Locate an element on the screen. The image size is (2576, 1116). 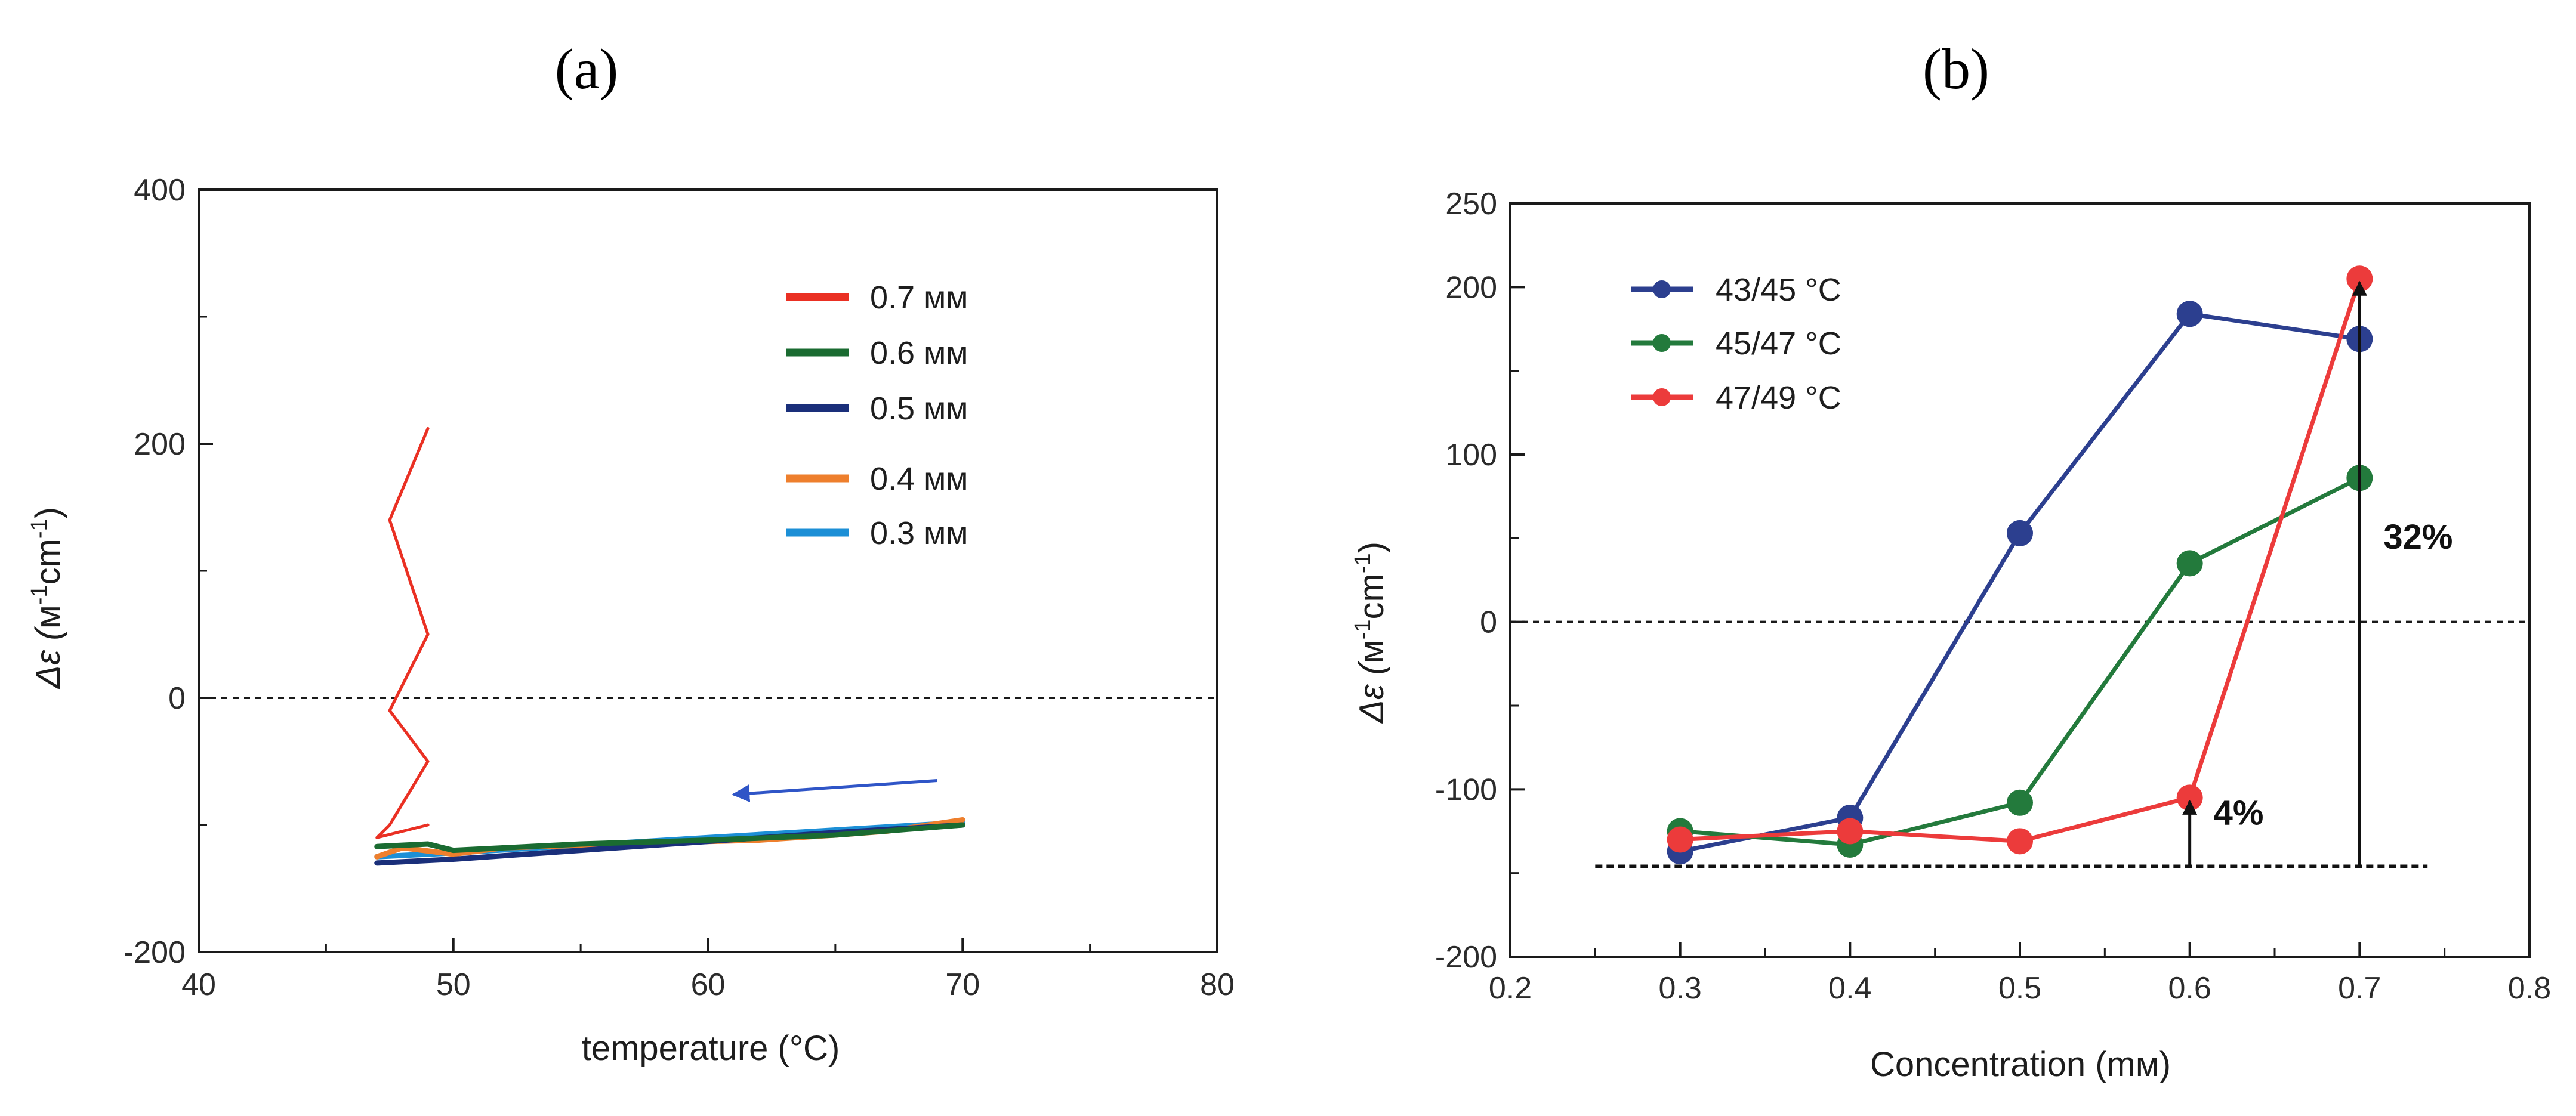
y-label-b-m: м is located at coordinates (1371, 651).